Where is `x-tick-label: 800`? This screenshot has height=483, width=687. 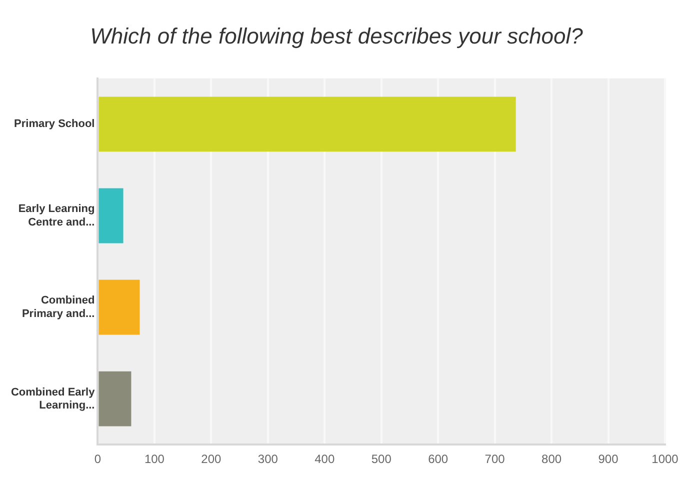 x-tick-label: 800 is located at coordinates (552, 459).